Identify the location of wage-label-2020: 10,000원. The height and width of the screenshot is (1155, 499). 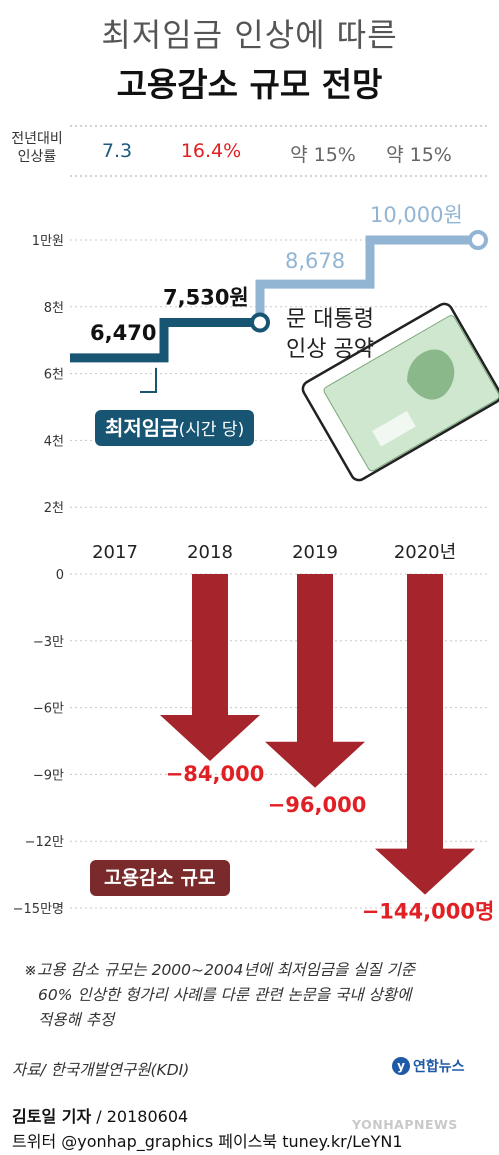
(416, 215).